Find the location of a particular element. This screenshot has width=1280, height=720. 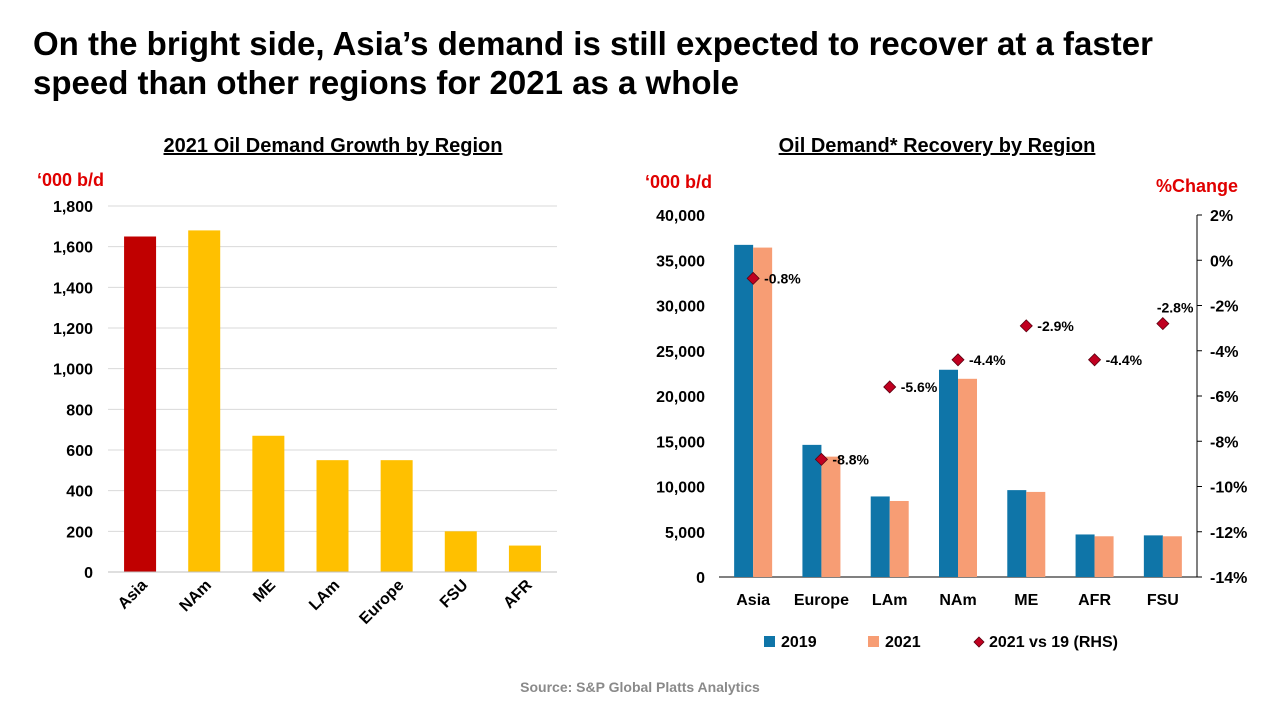

recovery-right-tick: -8% is located at coordinates (1224, 442).